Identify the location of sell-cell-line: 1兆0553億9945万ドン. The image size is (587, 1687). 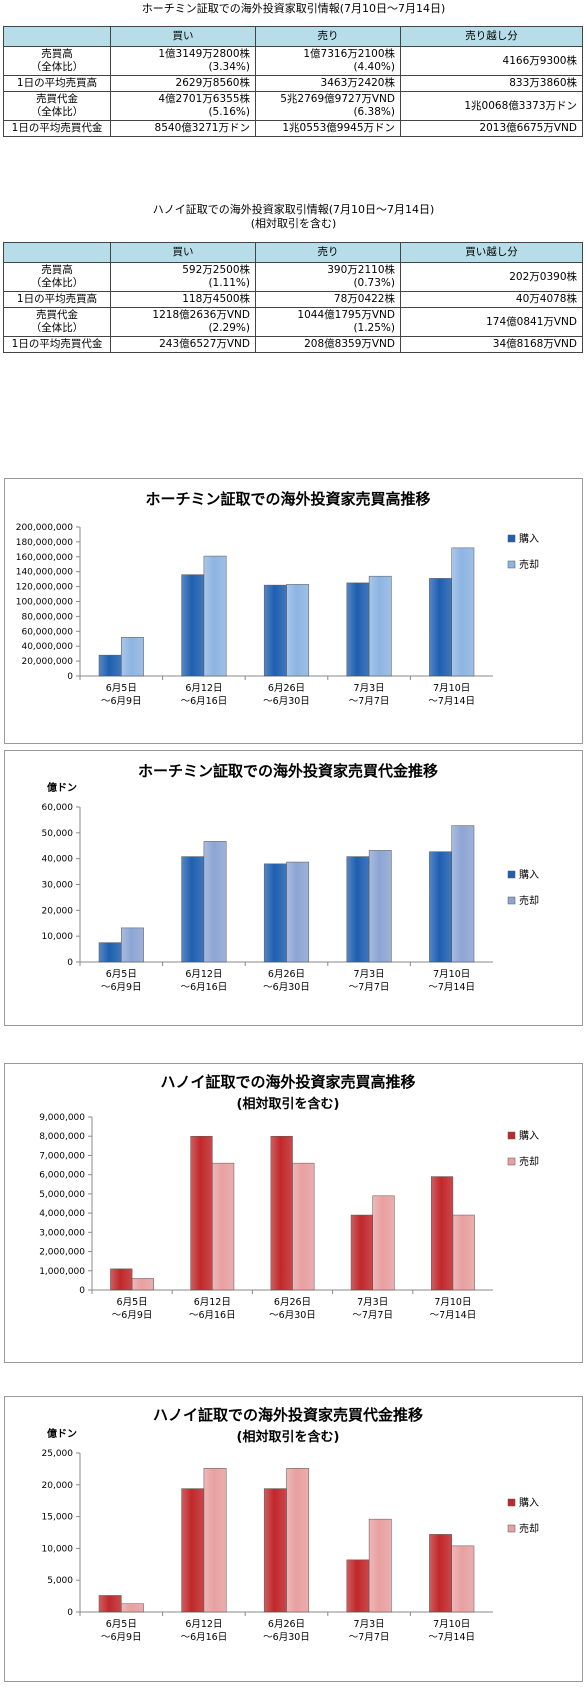
(338, 128).